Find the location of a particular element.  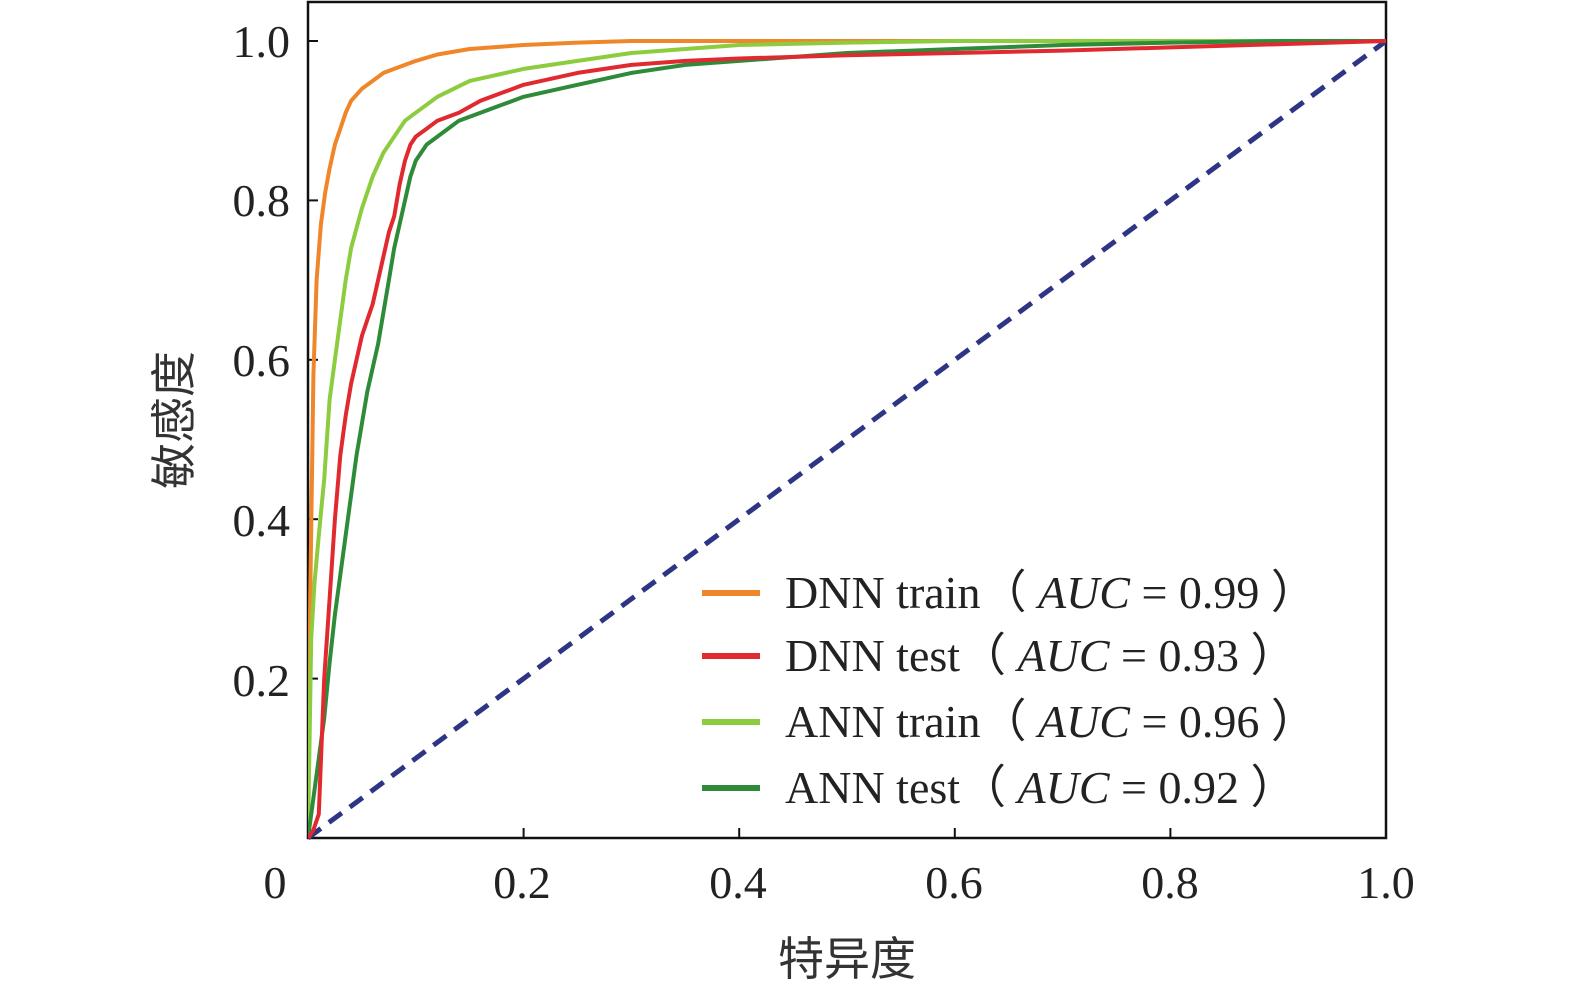

legend-item-ann-test: ANN test（ AUC = 0.92 ） is located at coordinates (999, 787).